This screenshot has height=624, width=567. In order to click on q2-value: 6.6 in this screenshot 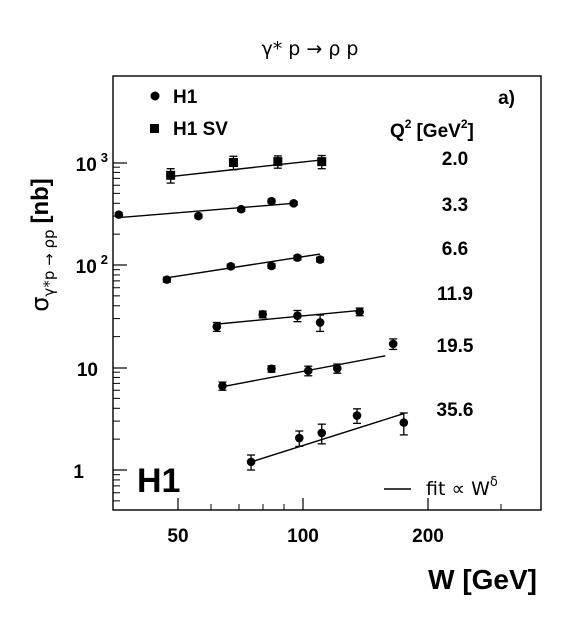, I will do `click(455, 249)`.